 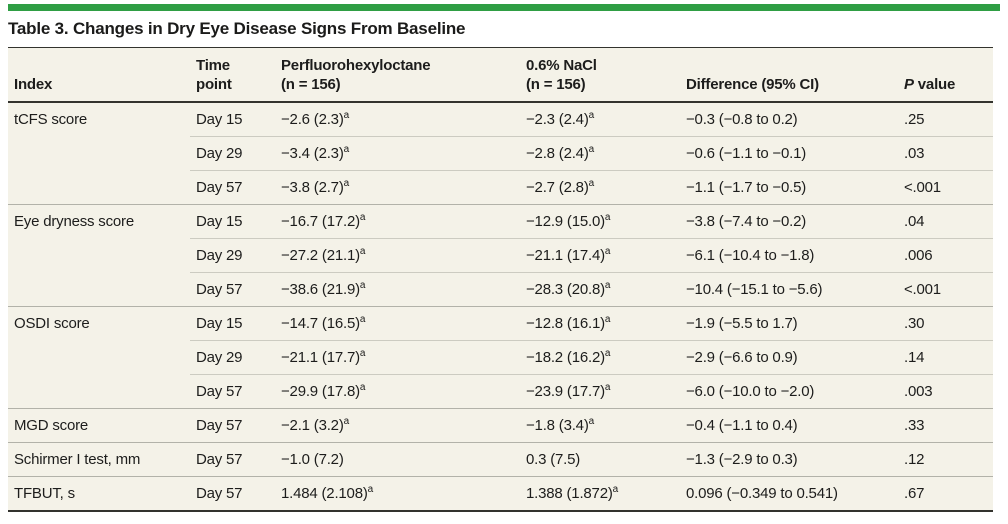 What do you see at coordinates (600, 391) in the screenshot?
I see `nacl-cell: −23.9 (17.7)a` at bounding box center [600, 391].